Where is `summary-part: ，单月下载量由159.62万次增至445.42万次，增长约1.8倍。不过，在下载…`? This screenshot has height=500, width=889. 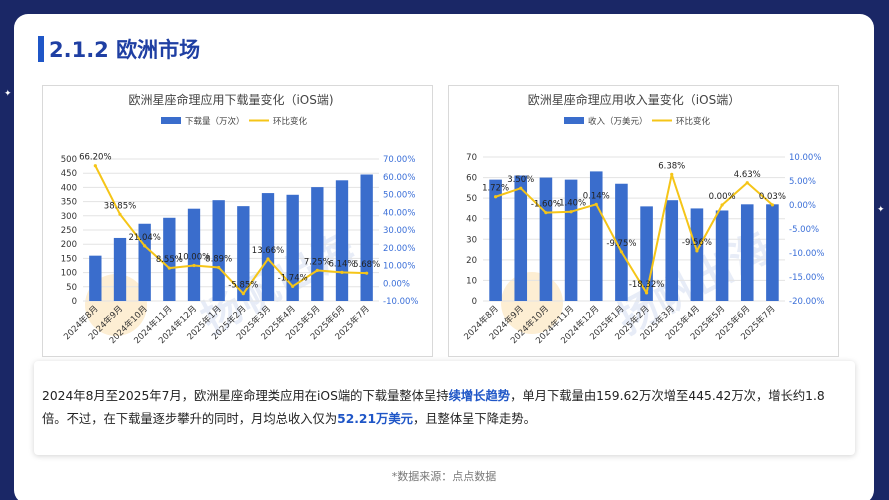
summary-part: ，单月下载量由159.62万次增至445.42万次，增长约1.8倍。不过，在下载… is located at coordinates (433, 407).